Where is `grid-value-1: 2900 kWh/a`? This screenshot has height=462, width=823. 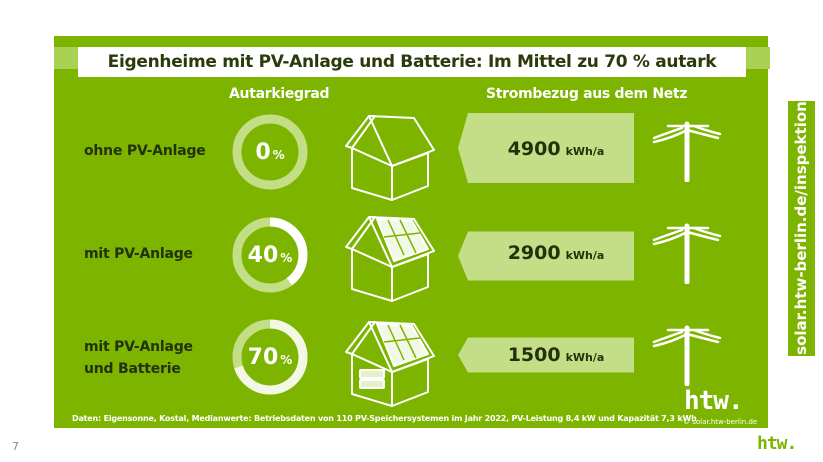
grid-value-1: 2900 kWh/a is located at coordinates (556, 253).